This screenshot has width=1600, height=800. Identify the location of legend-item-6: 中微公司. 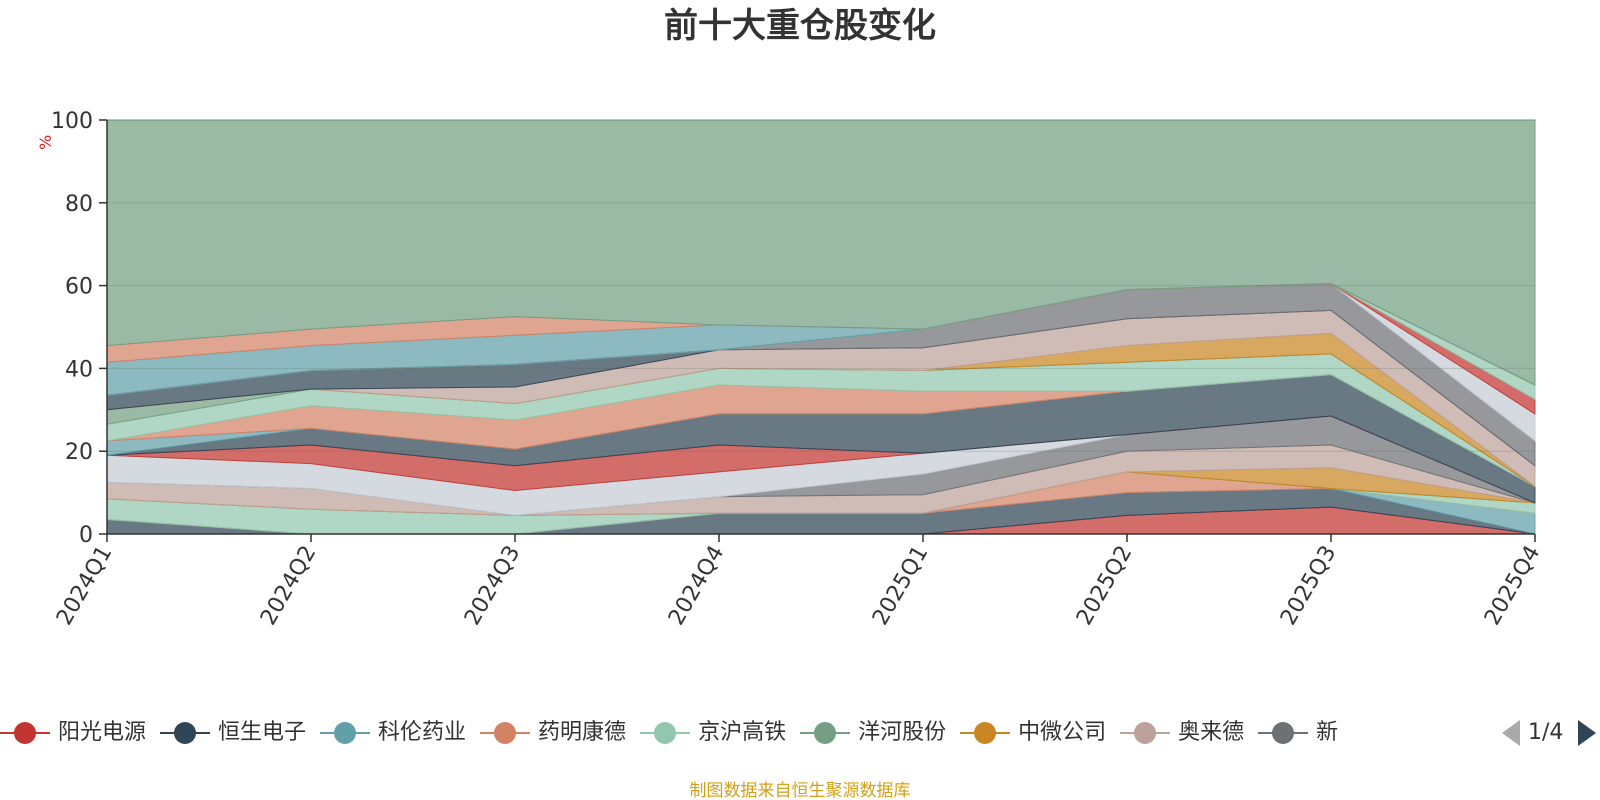
(1033, 733).